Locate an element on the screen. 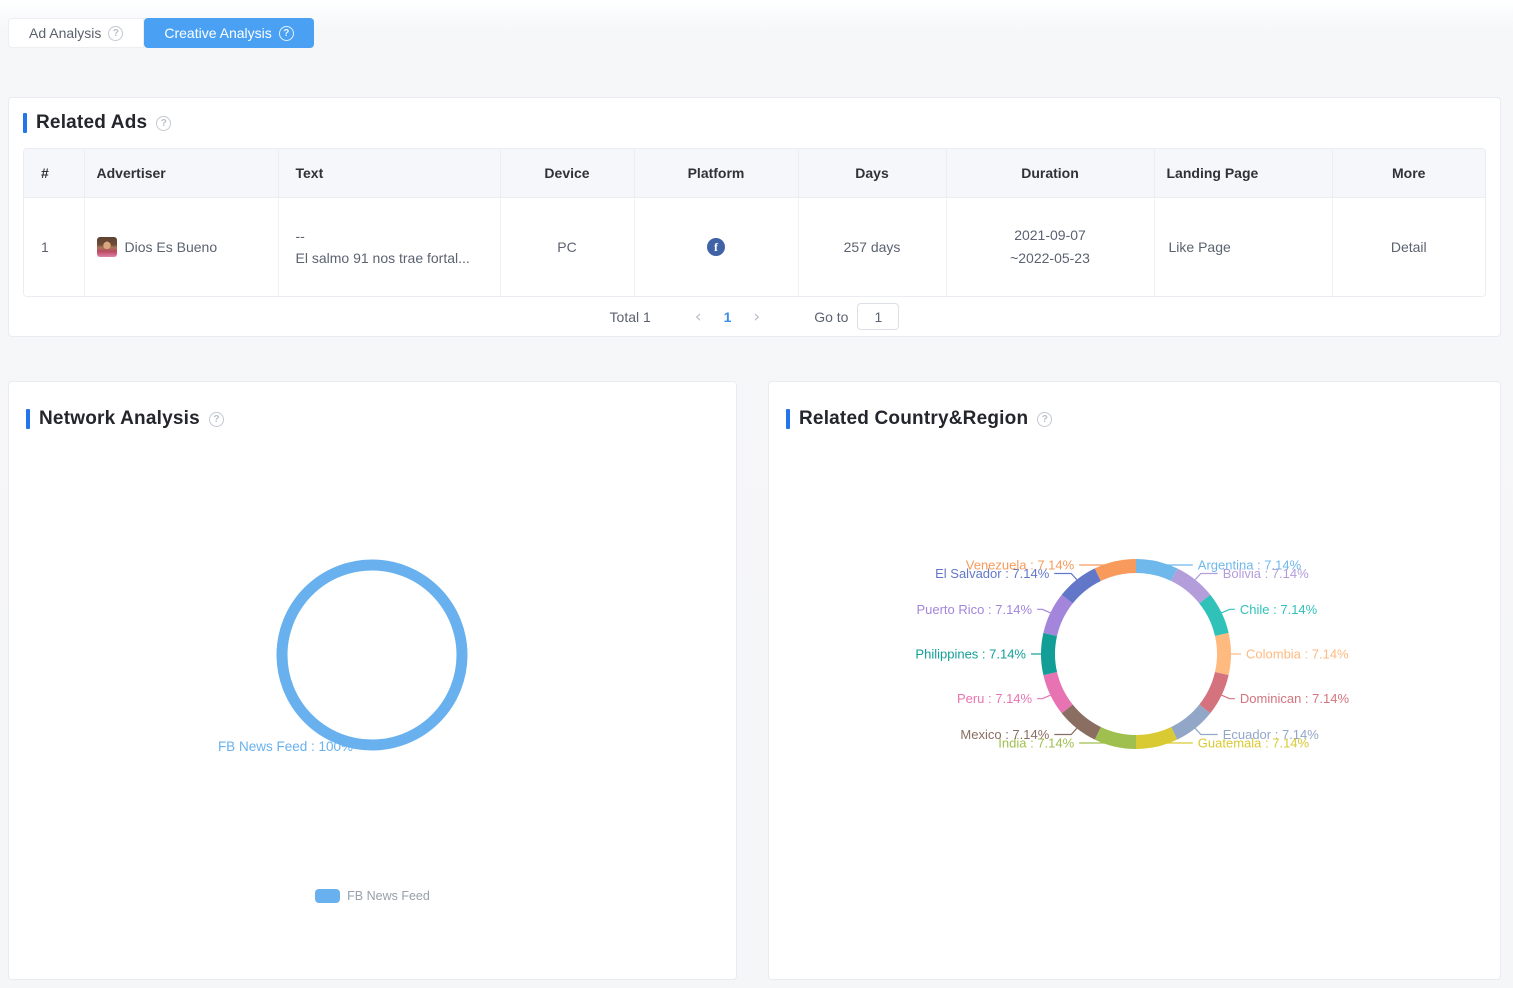 This screenshot has width=1513, height=988. cell-landing-page: Like Page is located at coordinates (1243, 246).